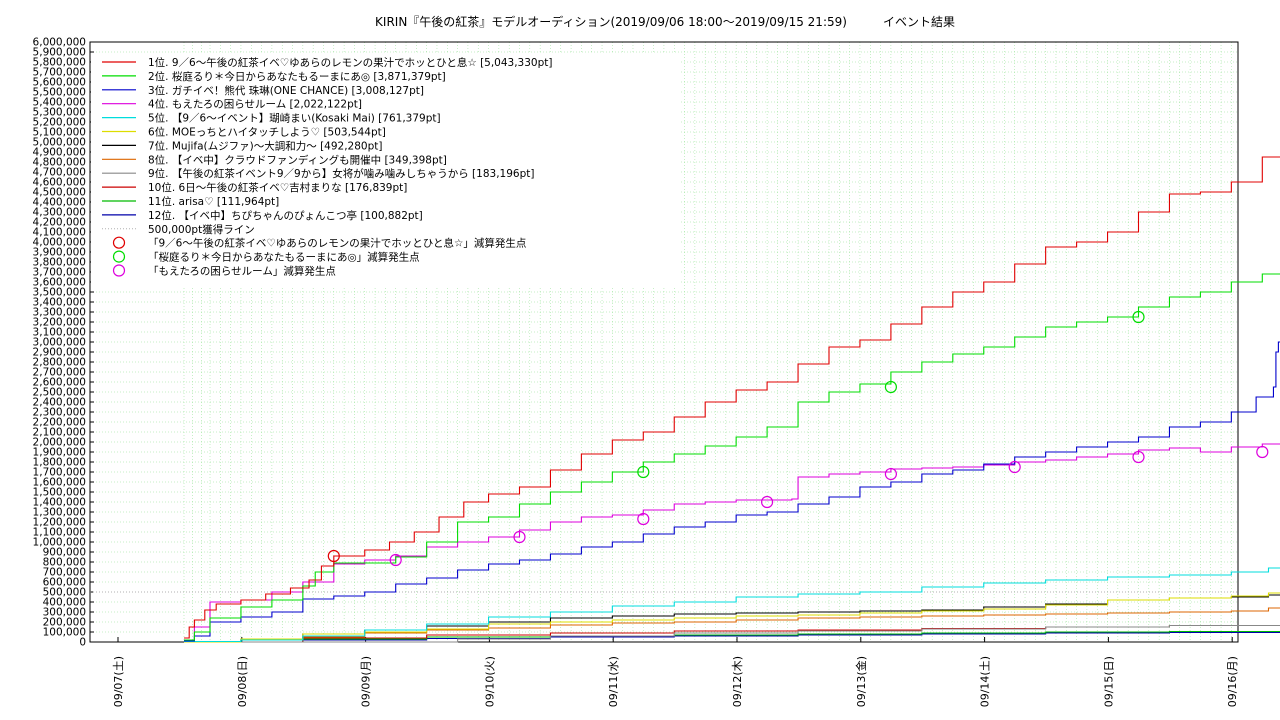 The image size is (1280, 720). What do you see at coordinates (297, 159) in the screenshot?
I see `legend-entry: 8位. 【イベ中】クラウドファンディングも開催中 [349,398pt]` at bounding box center [297, 159].